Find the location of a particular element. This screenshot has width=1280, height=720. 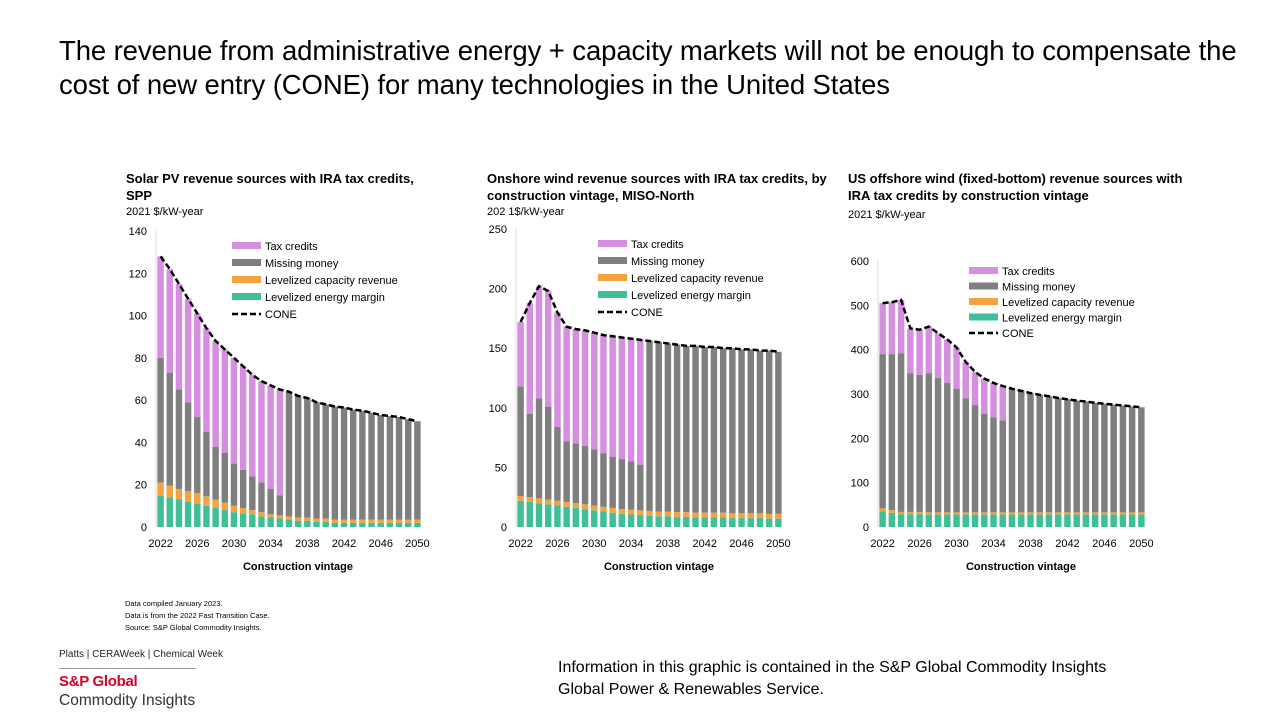

bar-levelized-capacity-revenue-2025 is located at coordinates (910, 513).